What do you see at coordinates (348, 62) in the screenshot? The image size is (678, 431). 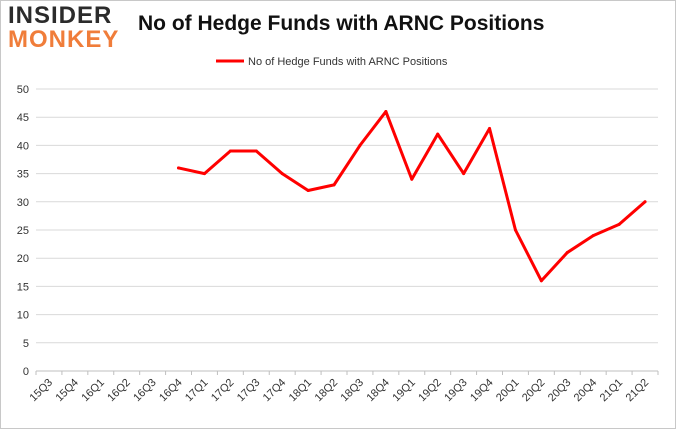 I see `legend-label: No of Hedge Funds with ARNC Positions` at bounding box center [348, 62].